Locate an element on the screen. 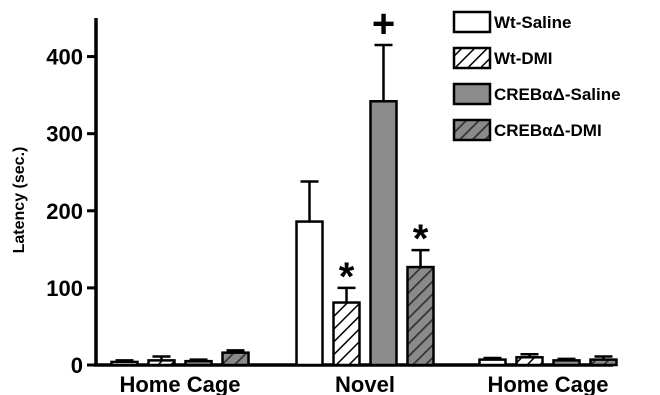 The image size is (660, 395). legend: Wt-Saline Wt-DMI CREBαΔ-Saline CREBαΔ-DMI is located at coordinates (536, 76).